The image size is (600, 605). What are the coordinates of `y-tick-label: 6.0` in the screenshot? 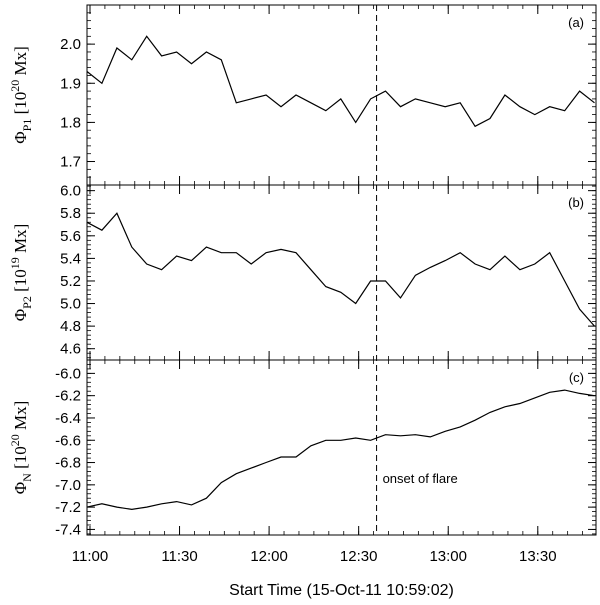 It's located at (70, 191).